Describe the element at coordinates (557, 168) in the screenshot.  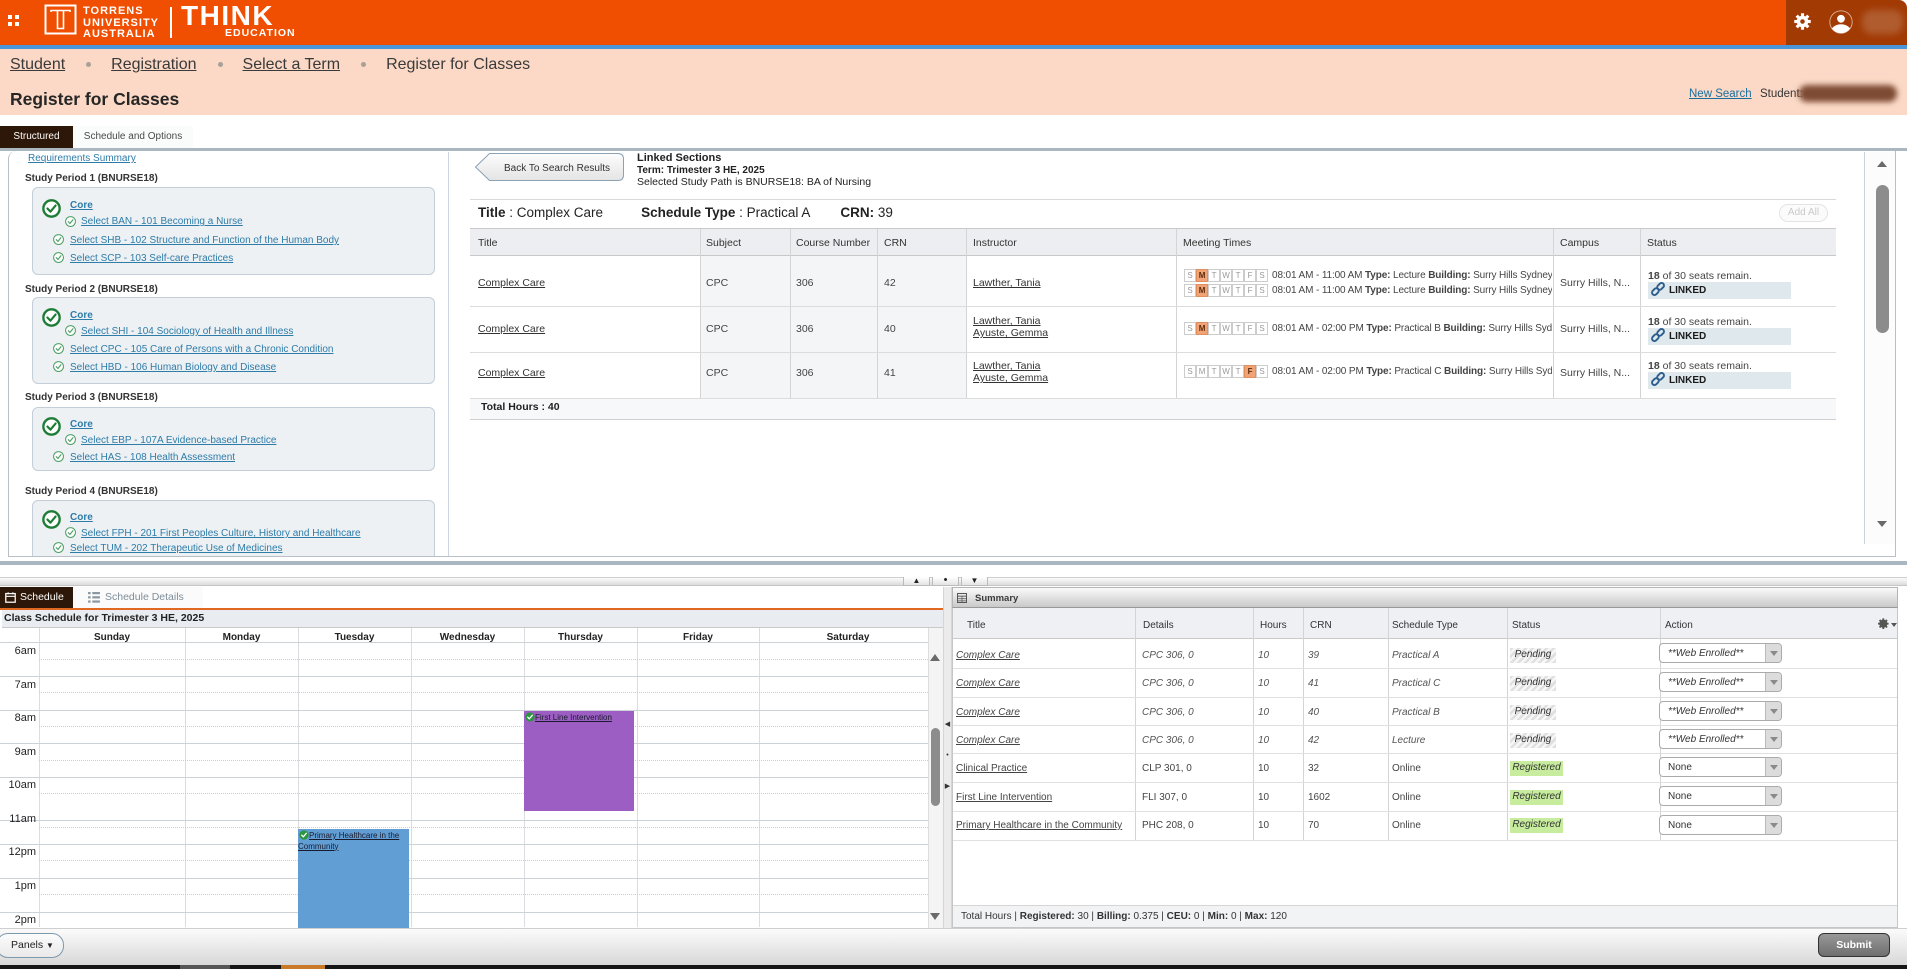
I see `svg-text: Back To Search Results` at that location.